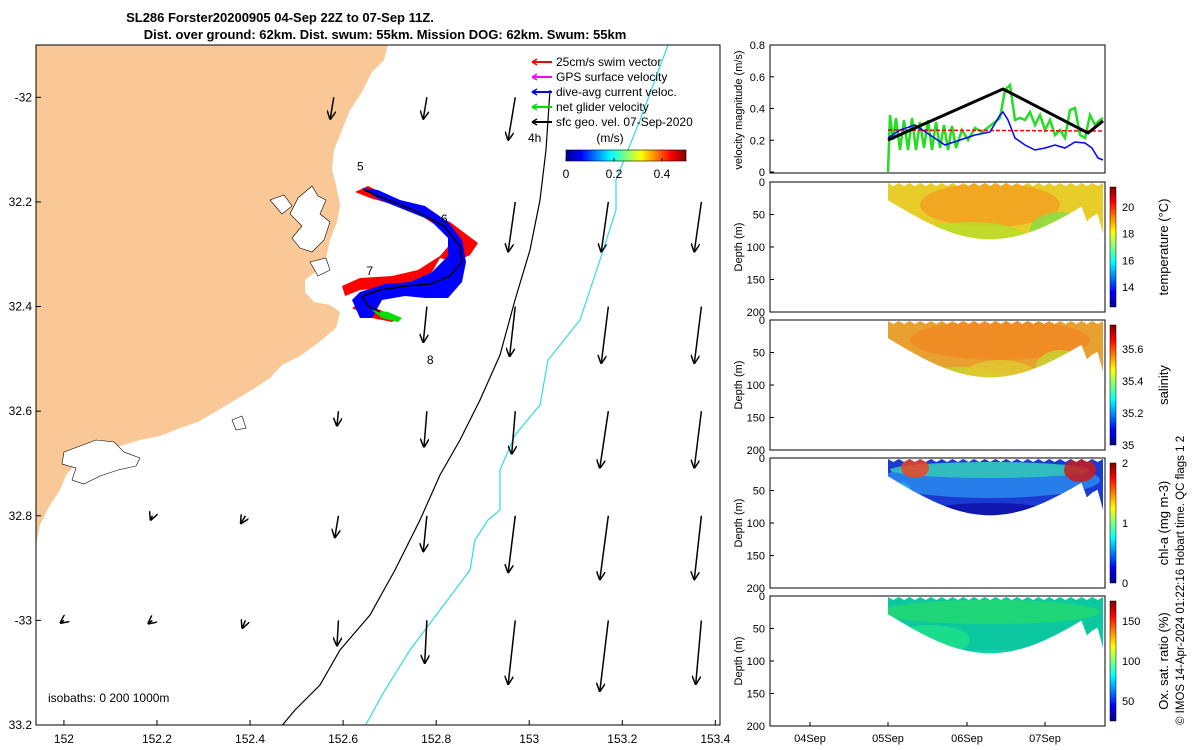  What do you see at coordinates (1163, 661) in the screenshot?
I see `section-colorbar-label: Ox. sat. ratio (%)` at bounding box center [1163, 661].